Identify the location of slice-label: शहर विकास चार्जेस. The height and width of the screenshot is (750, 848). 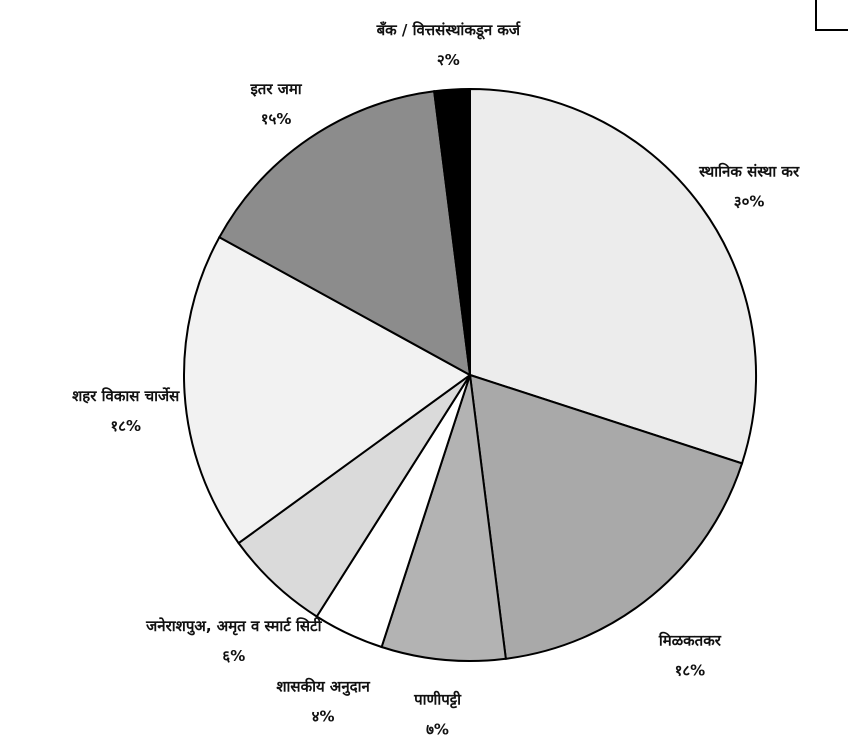
(126, 396).